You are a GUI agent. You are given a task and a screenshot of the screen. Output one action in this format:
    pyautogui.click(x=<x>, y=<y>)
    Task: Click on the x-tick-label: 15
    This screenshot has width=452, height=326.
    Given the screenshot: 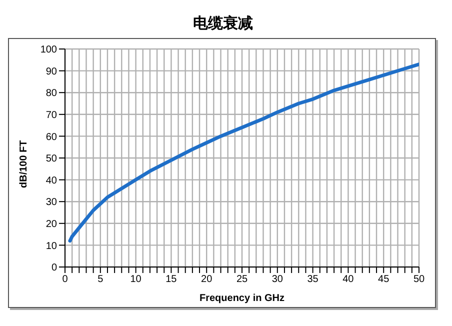 What is the action you would take?
    pyautogui.click(x=172, y=280)
    